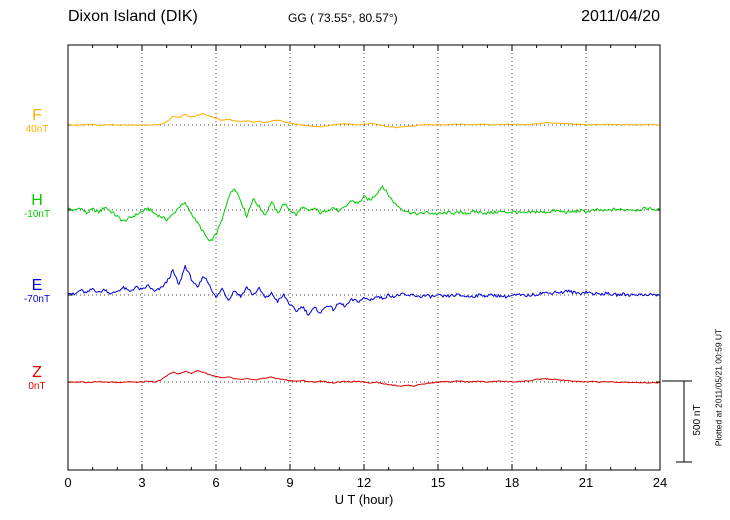 The image size is (730, 520). Describe the element at coordinates (364, 378) in the screenshot. I see `trace-Z` at that location.